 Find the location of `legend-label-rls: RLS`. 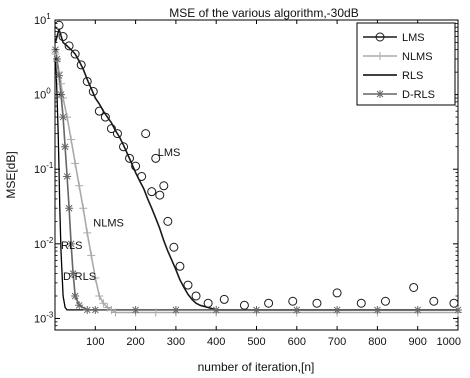

legend-label-rls: RLS is located at coordinates (412, 76).